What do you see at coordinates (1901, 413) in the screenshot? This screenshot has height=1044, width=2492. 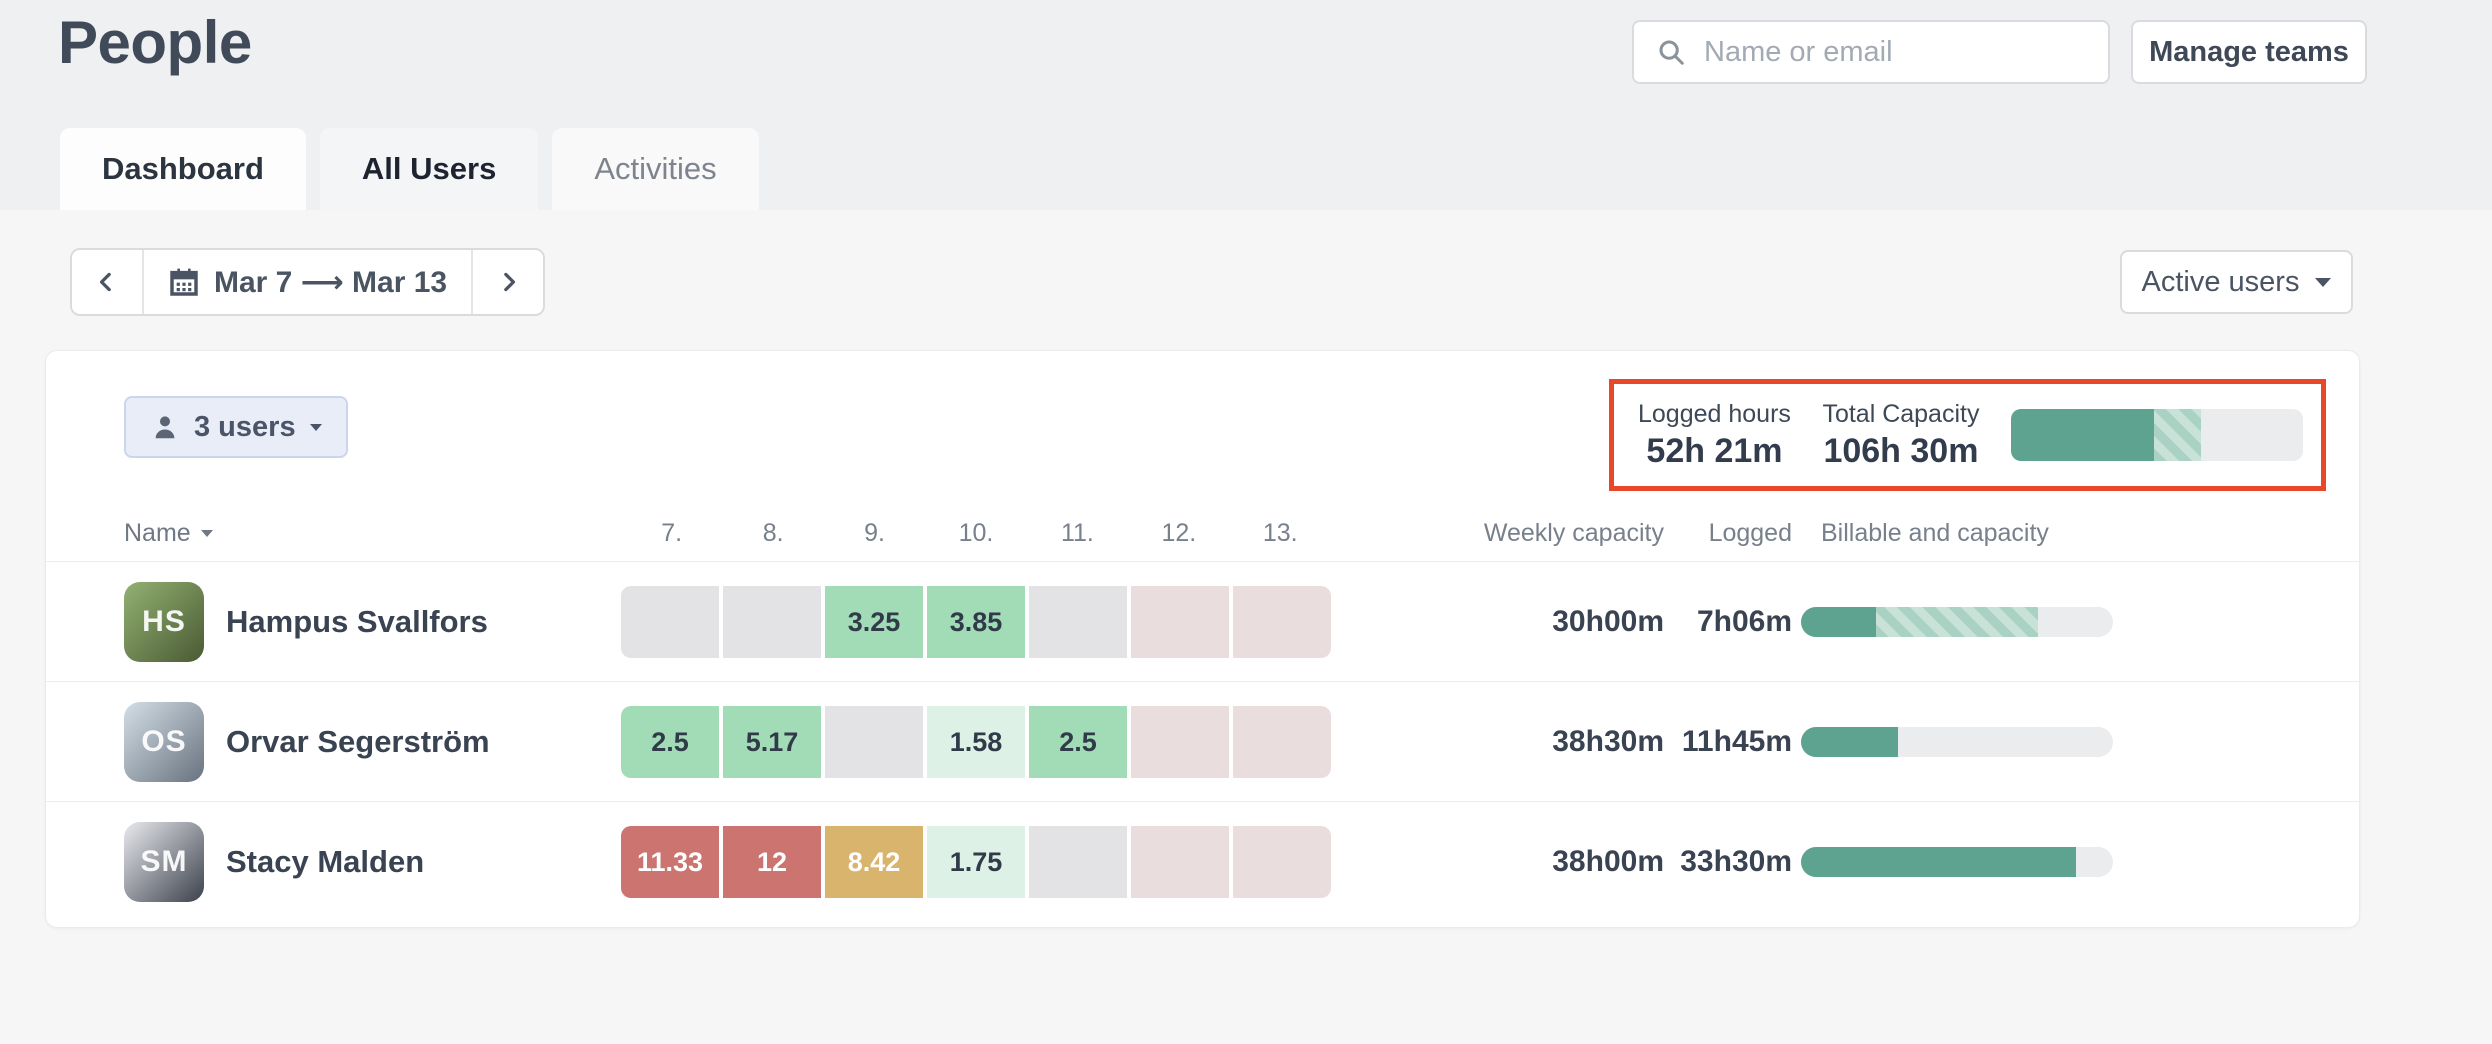 I see `total-capacity-label: Total Capacity` at bounding box center [1901, 413].